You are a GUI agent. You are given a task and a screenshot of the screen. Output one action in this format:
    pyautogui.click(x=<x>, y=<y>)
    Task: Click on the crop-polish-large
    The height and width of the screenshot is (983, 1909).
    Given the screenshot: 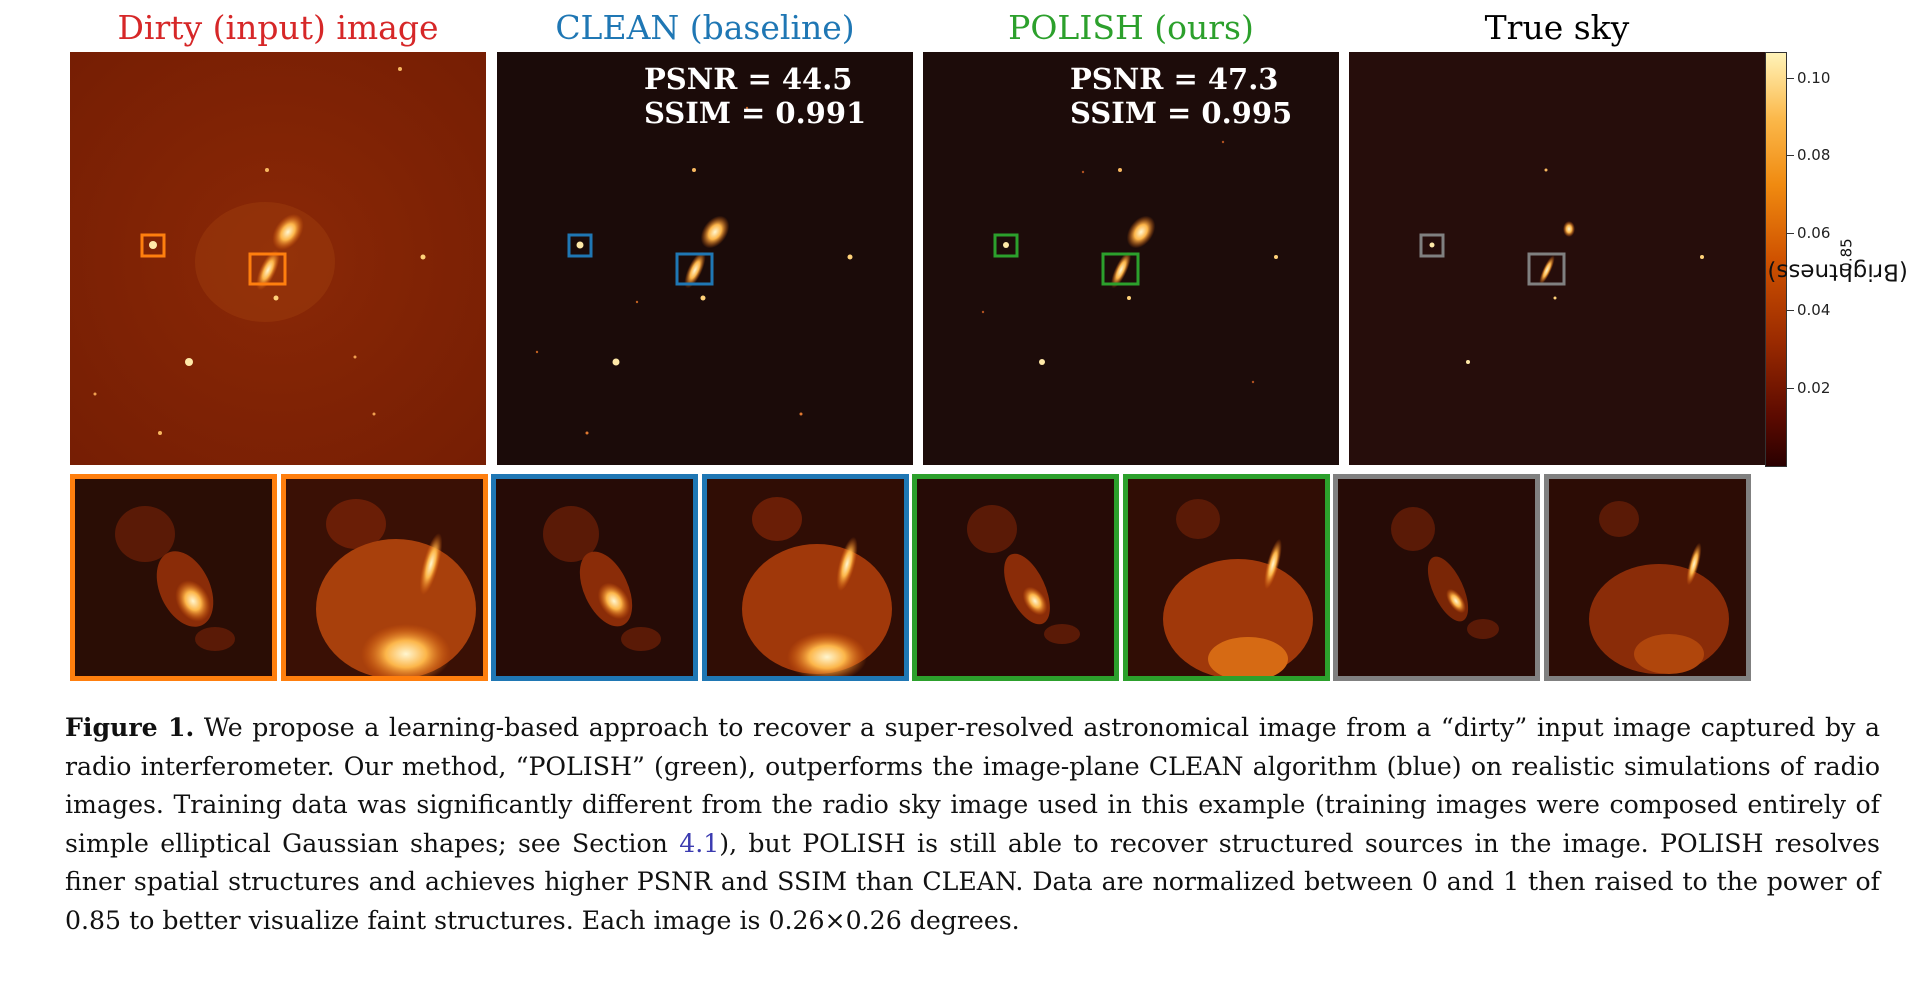 What is the action you would take?
    pyautogui.click(x=1226, y=577)
    